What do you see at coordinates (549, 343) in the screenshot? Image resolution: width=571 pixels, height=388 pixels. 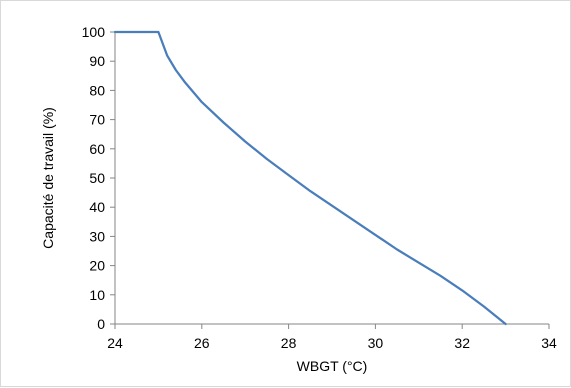 I see `x-tick-label: 34` at bounding box center [549, 343].